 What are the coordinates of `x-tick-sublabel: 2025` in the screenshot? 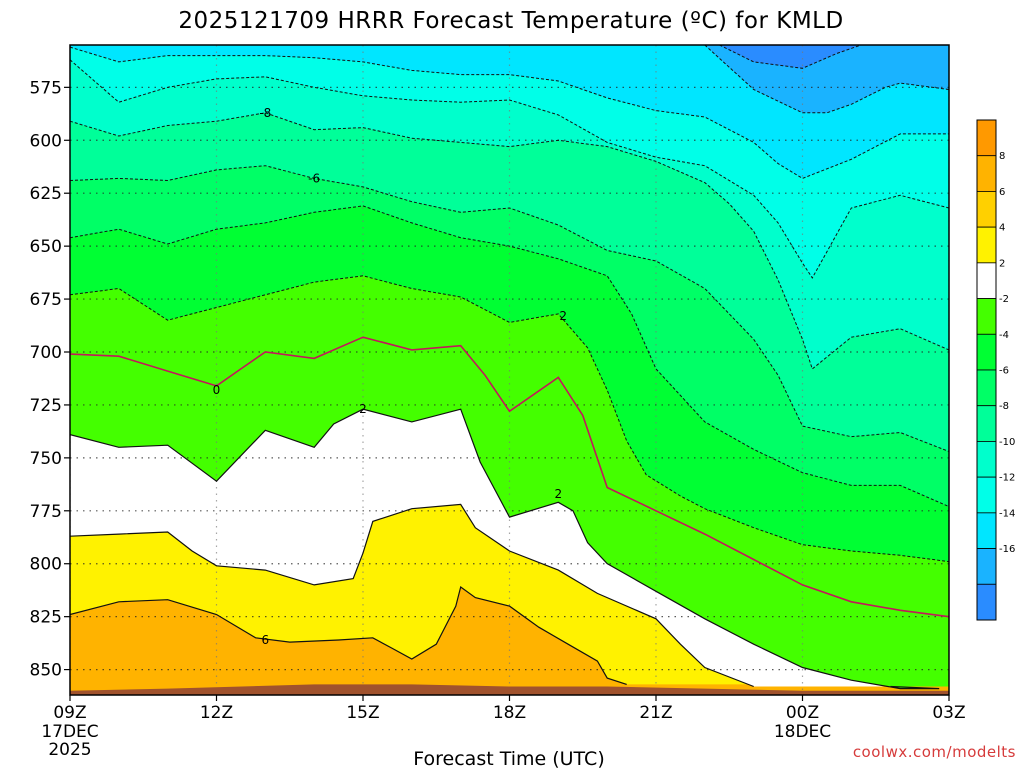 It's located at (69, 750).